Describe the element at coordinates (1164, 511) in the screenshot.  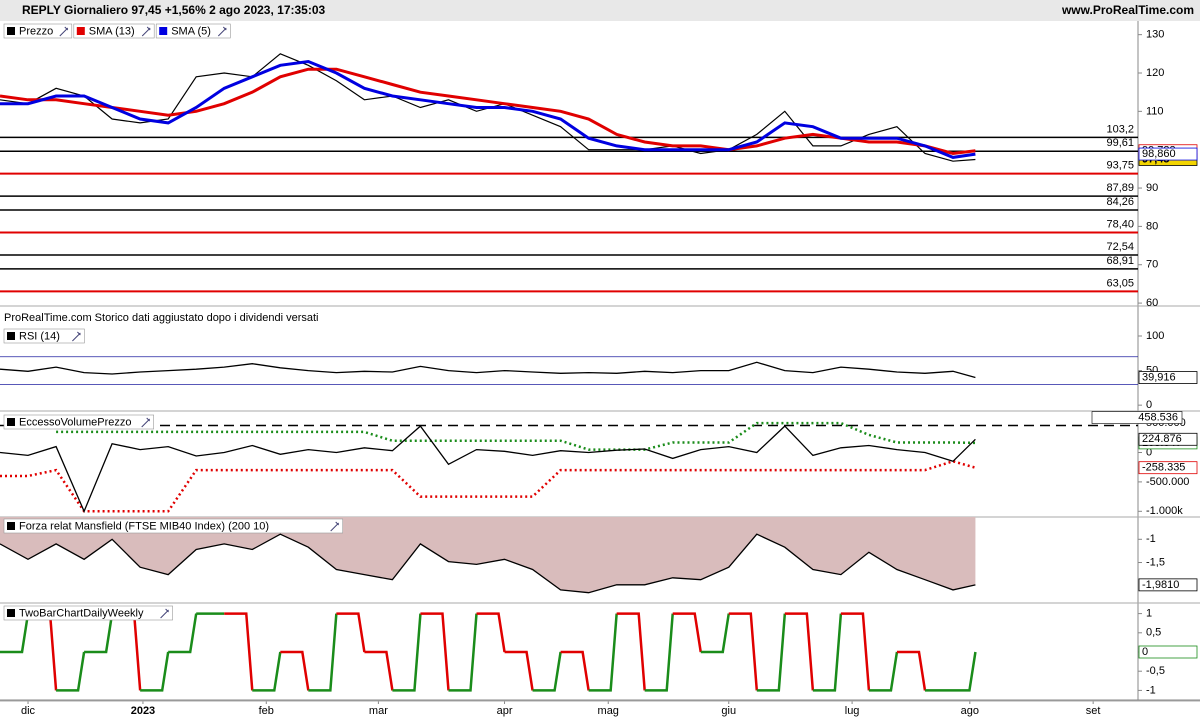
I see `y-tick-label: -1.000k` at that location.